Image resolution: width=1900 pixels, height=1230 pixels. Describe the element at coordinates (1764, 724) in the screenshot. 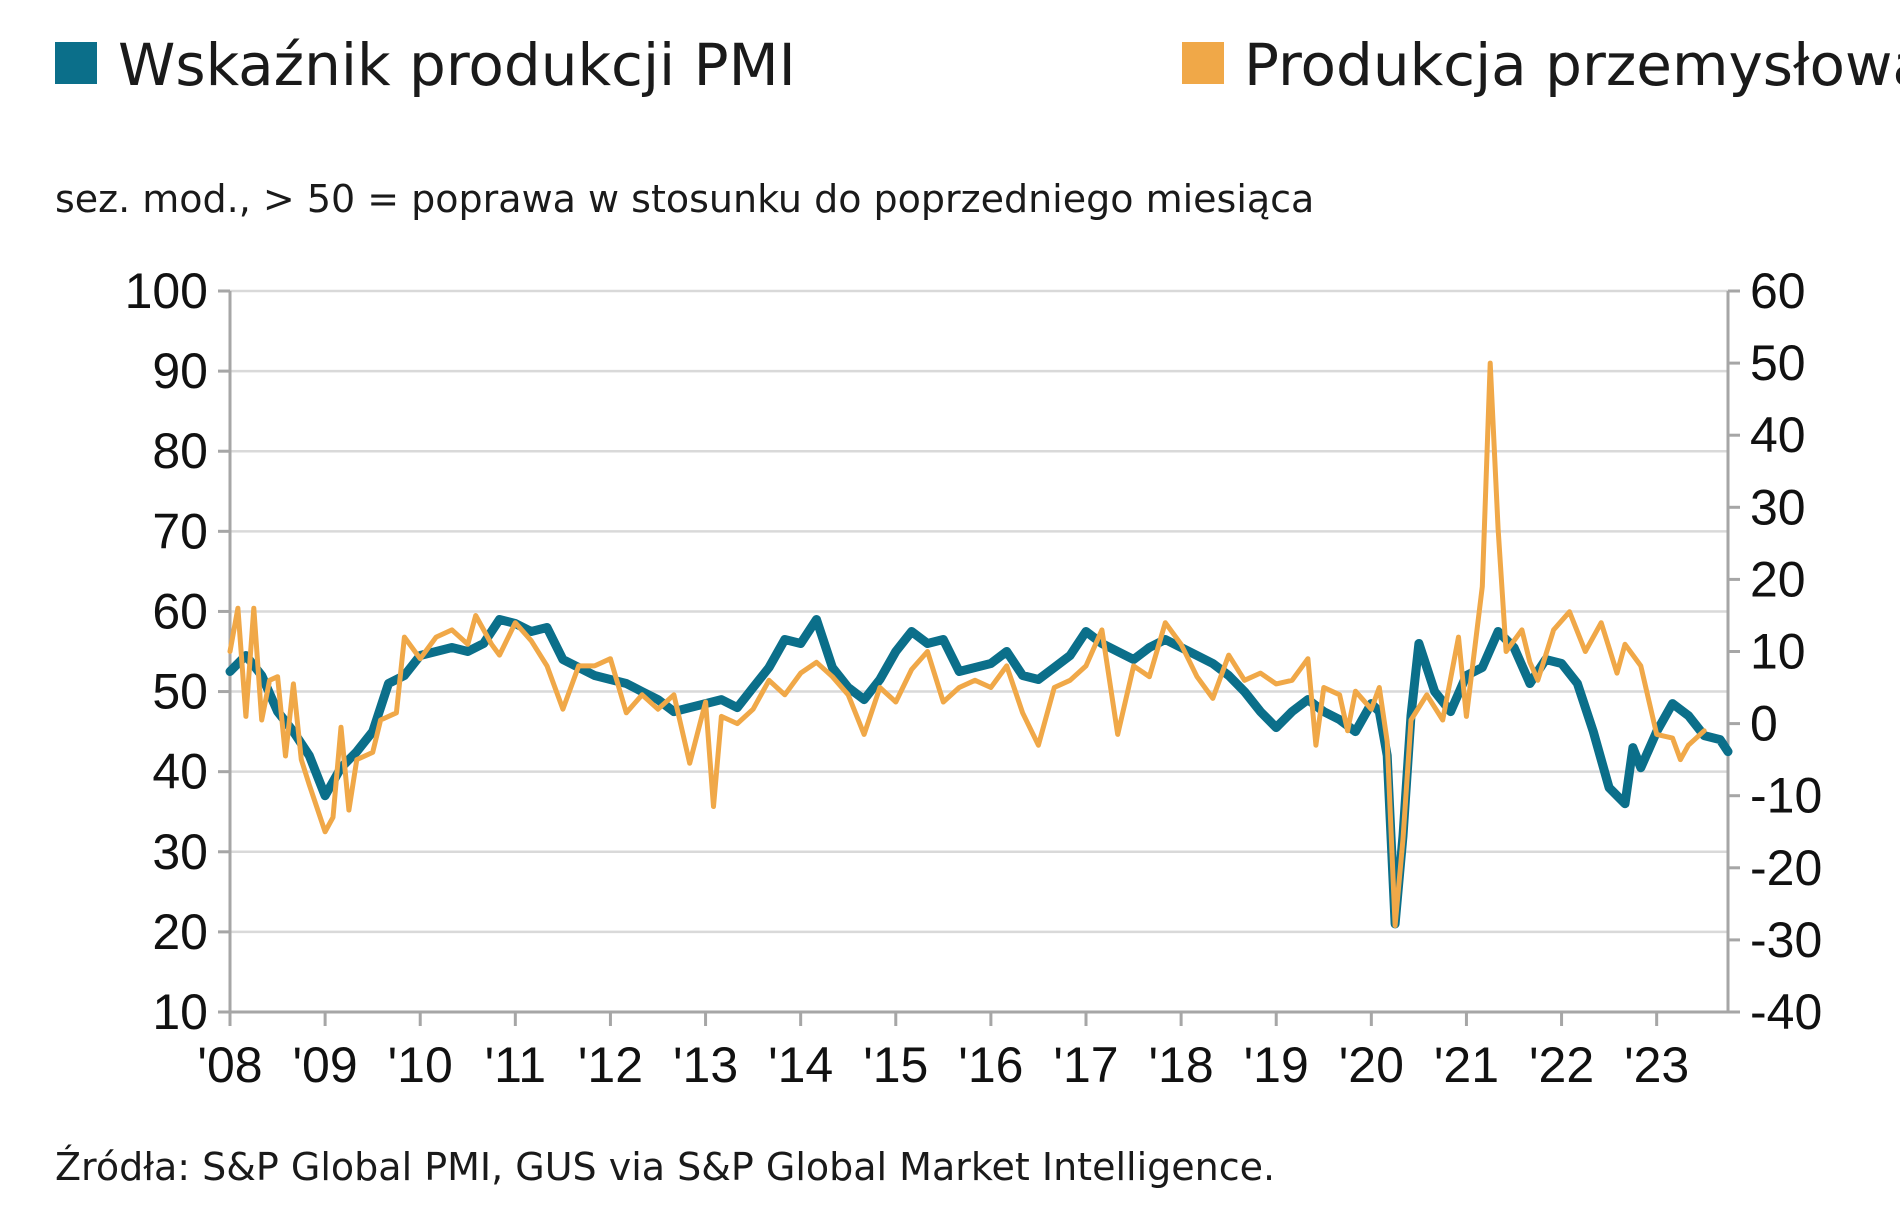

I see `right-tick-label: 0` at that location.